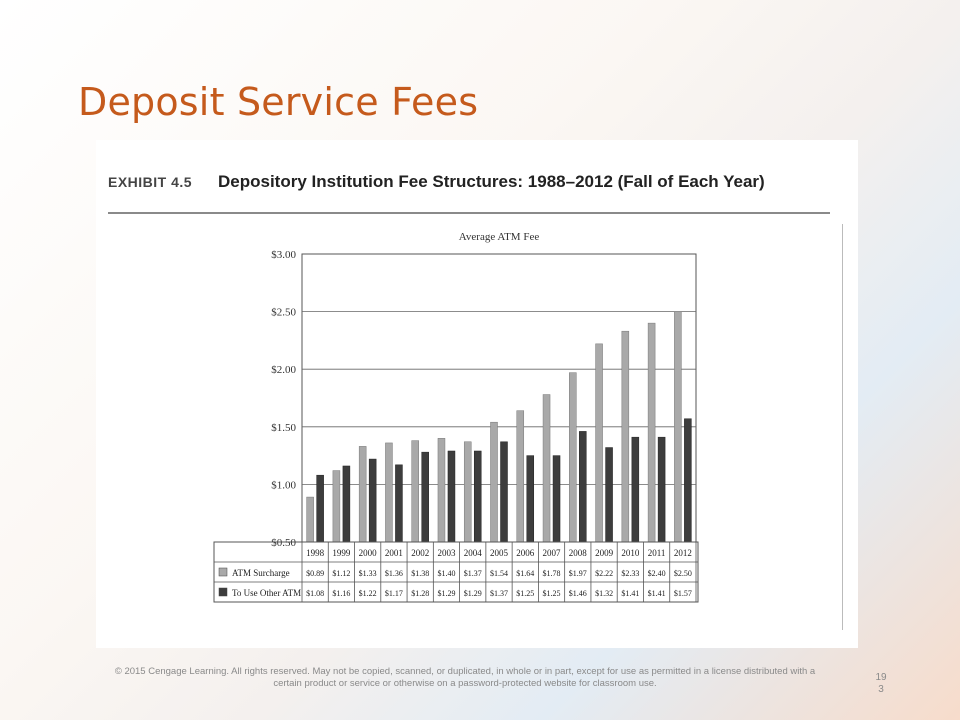 The height and width of the screenshot is (720, 960). I want to click on data-label: $2.50, so click(683, 573).